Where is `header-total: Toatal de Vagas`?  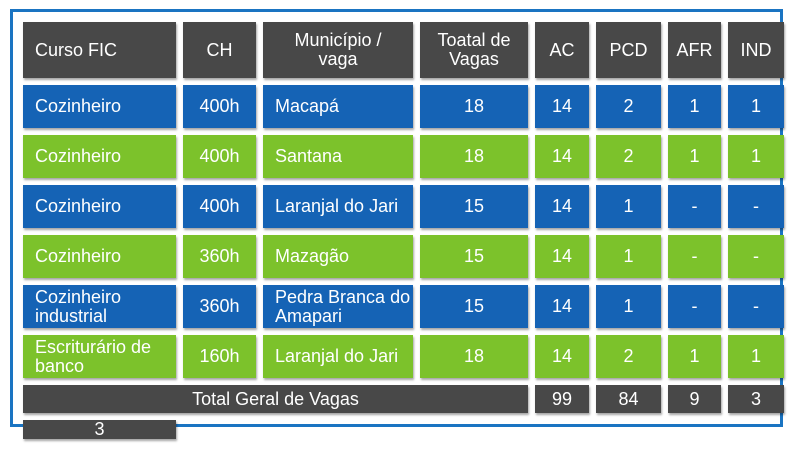
header-total: Toatal de Vagas is located at coordinates (474, 50).